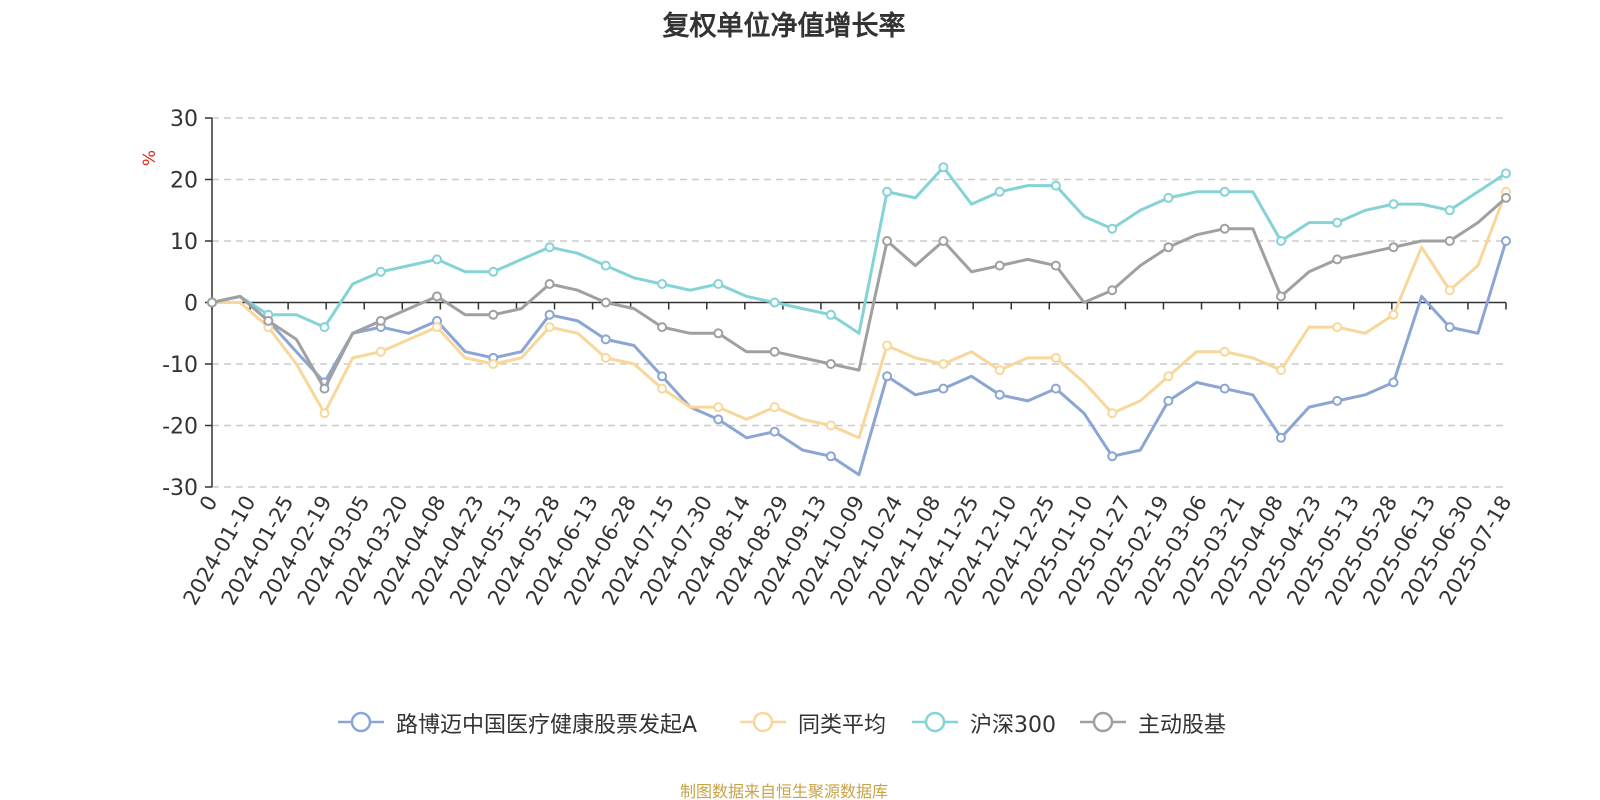 This screenshot has height=800, width=1600. I want to click on y-tick-label: 0, so click(191, 304).